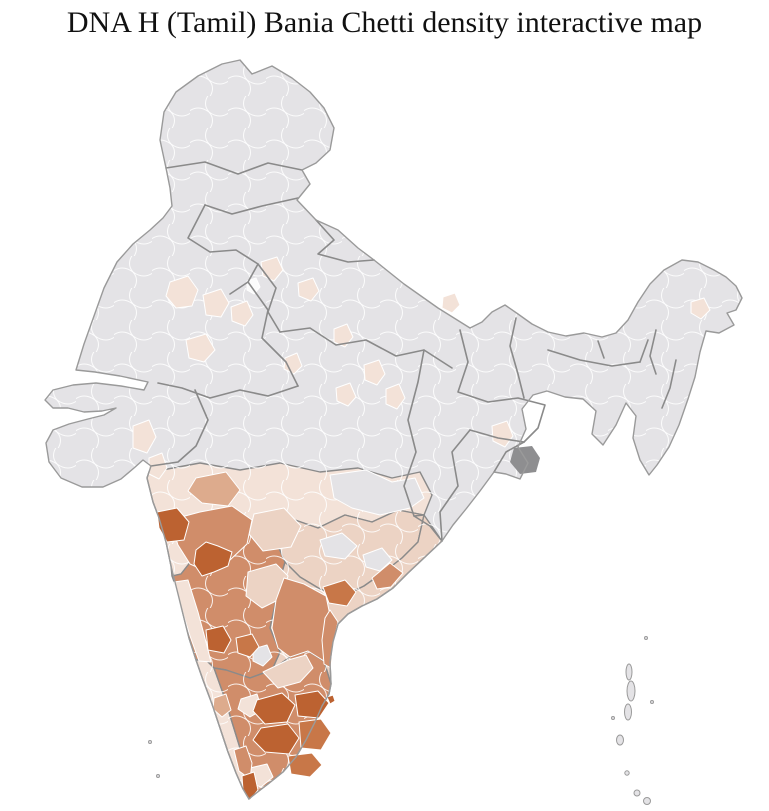 The height and width of the screenshot is (811, 769). What do you see at coordinates (401, 720) in the screenshot?
I see `island-chains` at bounding box center [401, 720].